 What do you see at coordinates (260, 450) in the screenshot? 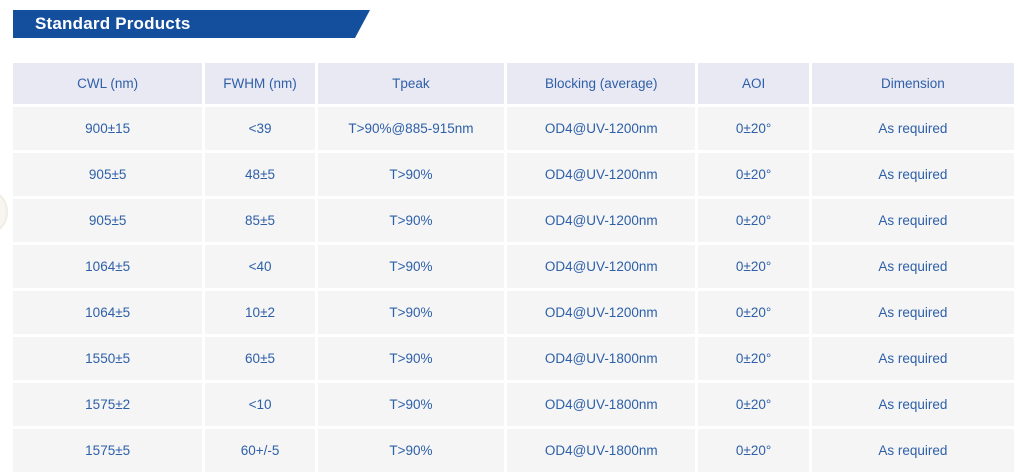
I see `cell-fwhm: 60+/-5` at bounding box center [260, 450].